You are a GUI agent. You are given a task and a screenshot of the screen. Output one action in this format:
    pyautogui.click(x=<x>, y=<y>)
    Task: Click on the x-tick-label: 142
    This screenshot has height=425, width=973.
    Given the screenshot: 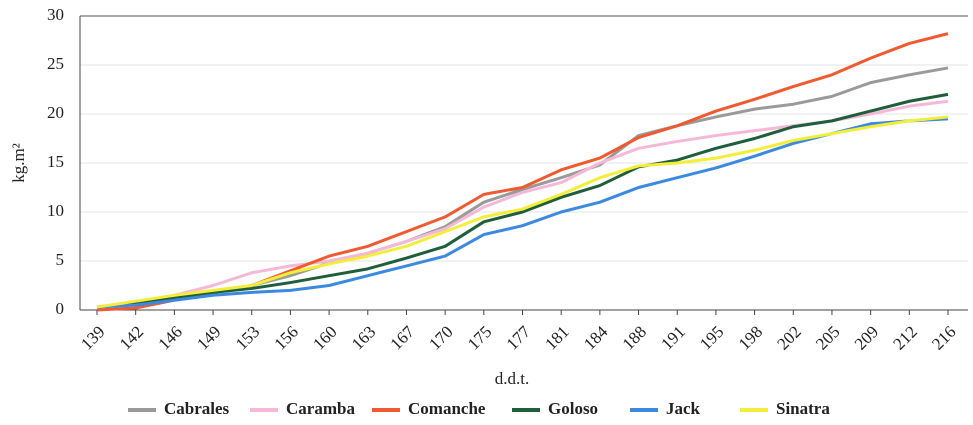 What is the action you would take?
    pyautogui.click(x=131, y=337)
    